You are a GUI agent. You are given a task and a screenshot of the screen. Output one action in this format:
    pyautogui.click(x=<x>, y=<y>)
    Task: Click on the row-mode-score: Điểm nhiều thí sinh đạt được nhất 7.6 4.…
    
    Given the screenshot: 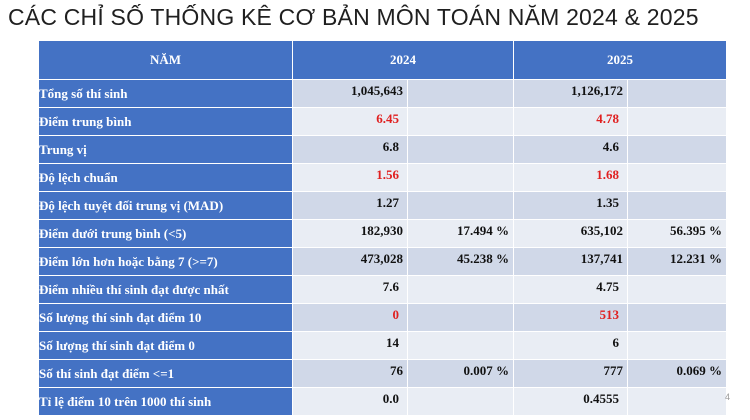 What is the action you would take?
    pyautogui.click(x=382, y=289)
    